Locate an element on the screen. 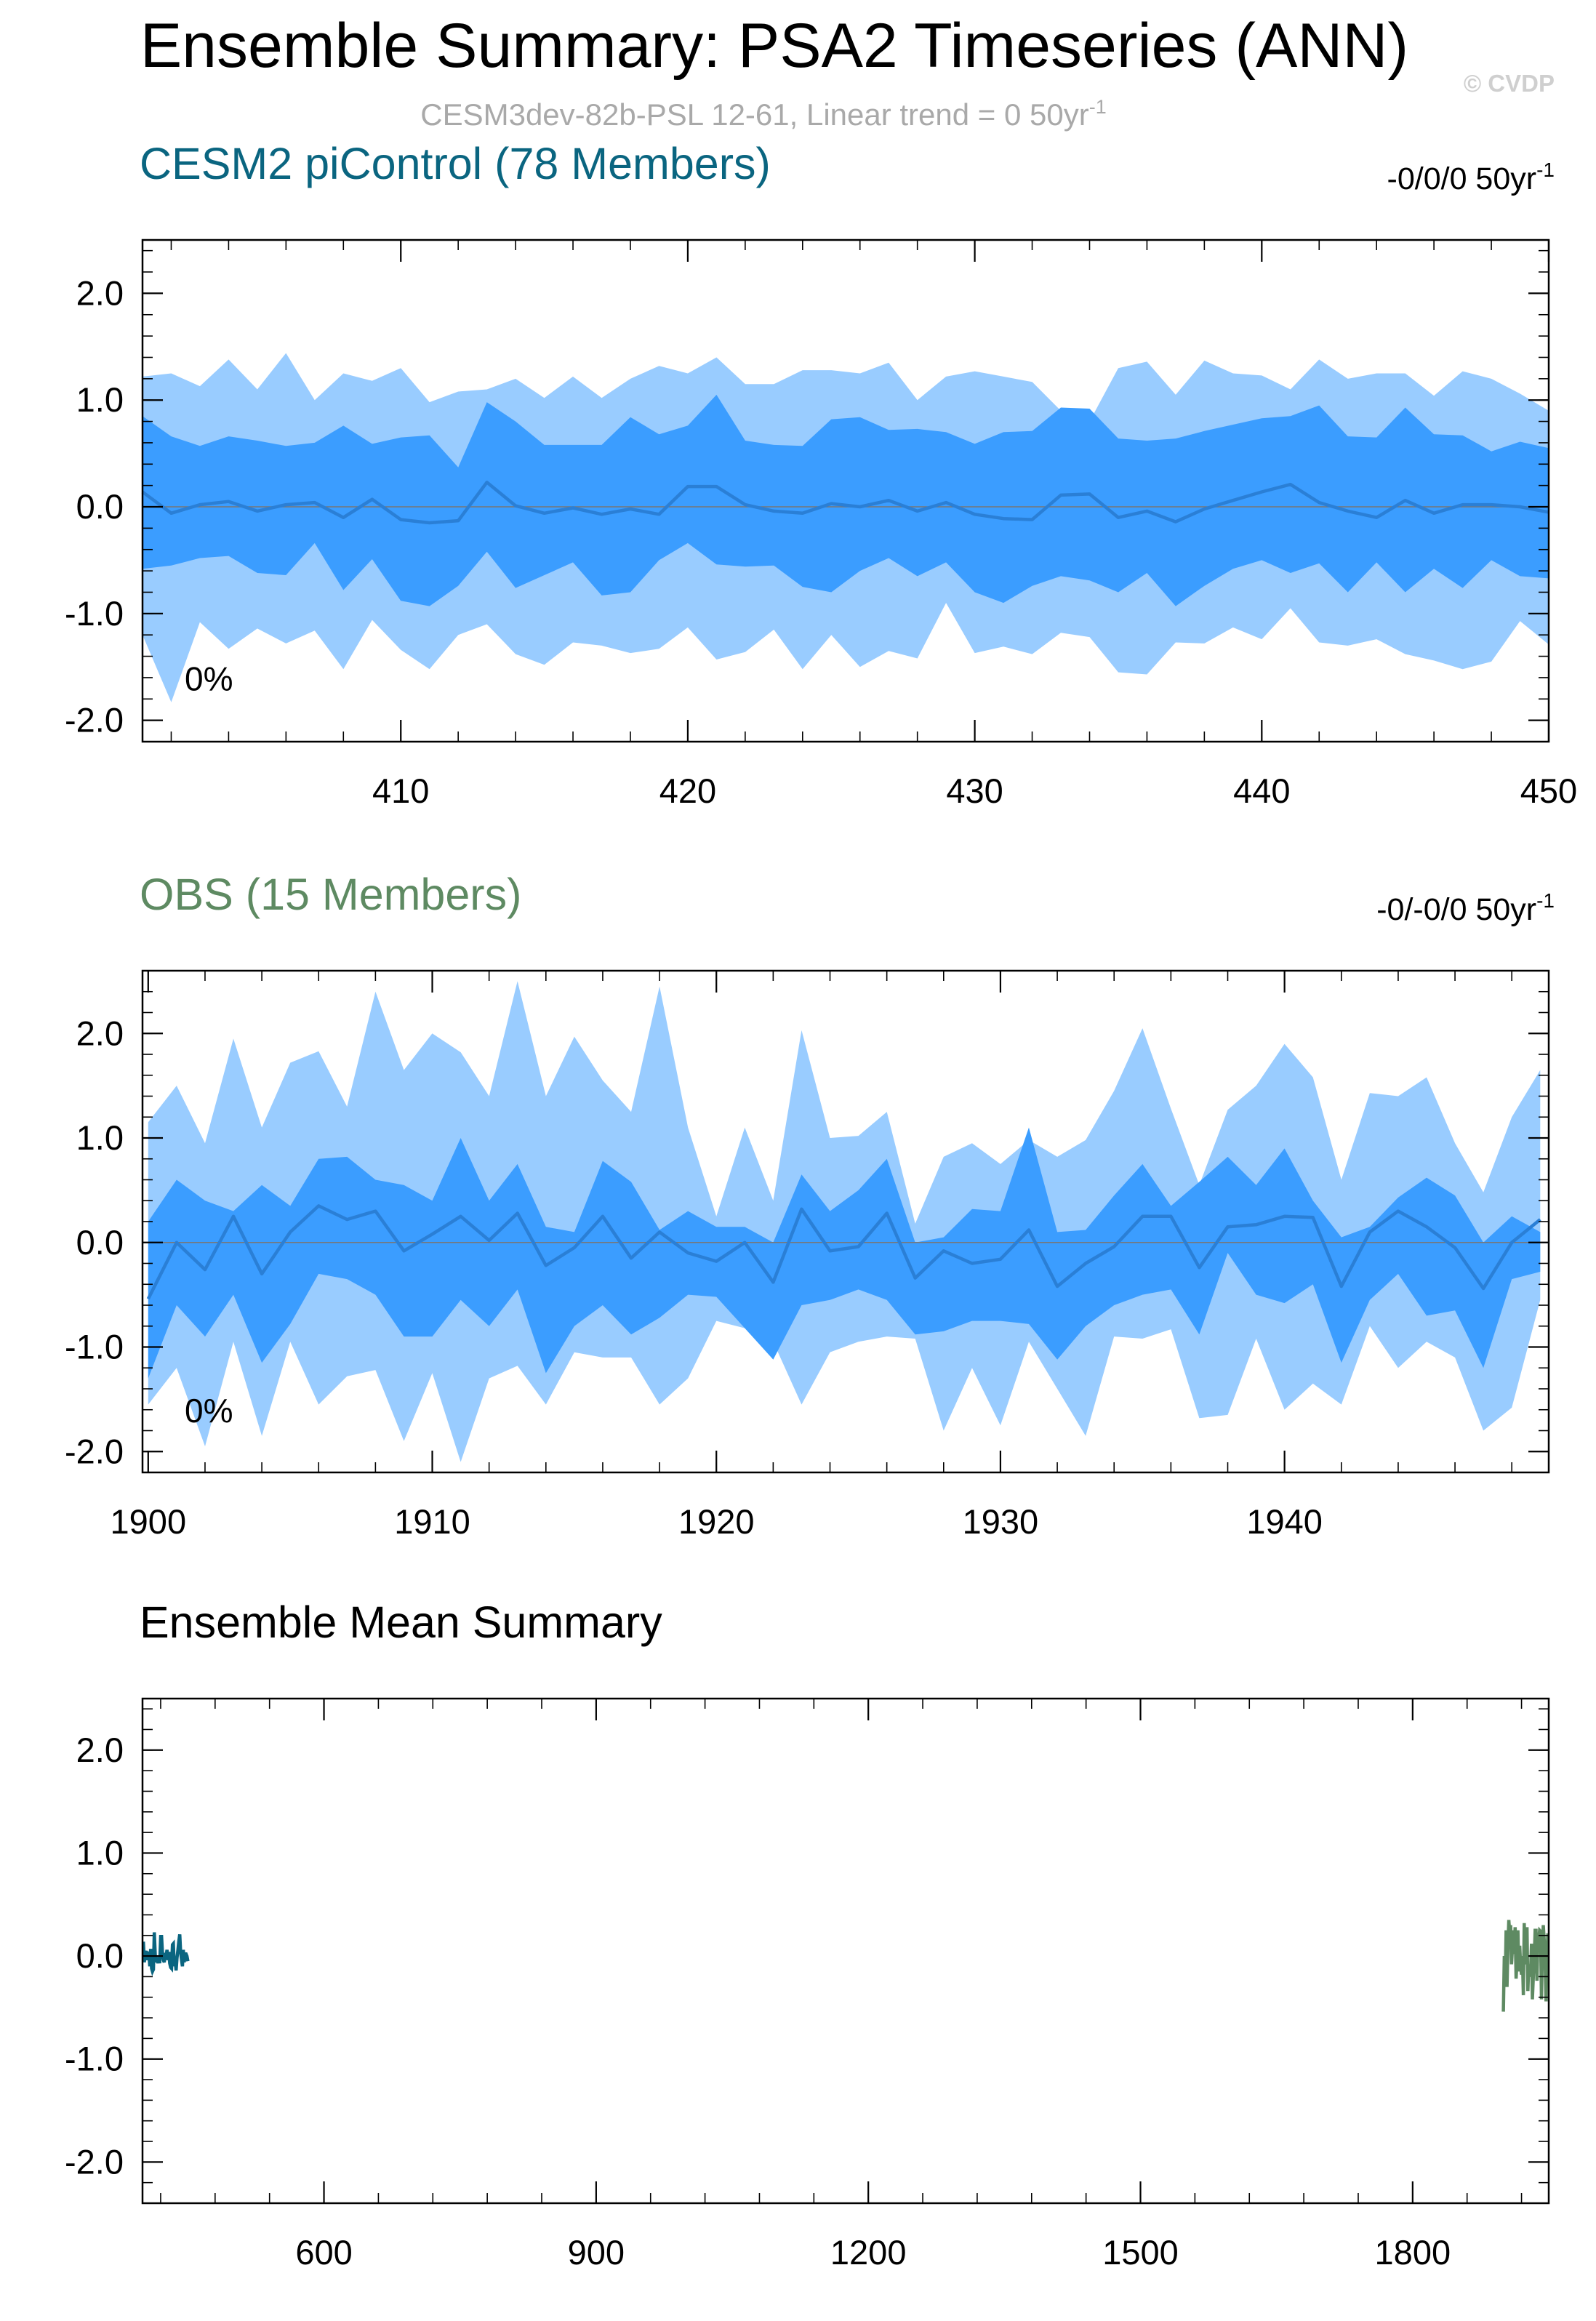 The height and width of the screenshot is (2321, 1596). figure-title: Ensemble Summary: PSA2 Timeseries (ANN) is located at coordinates (774, 46).